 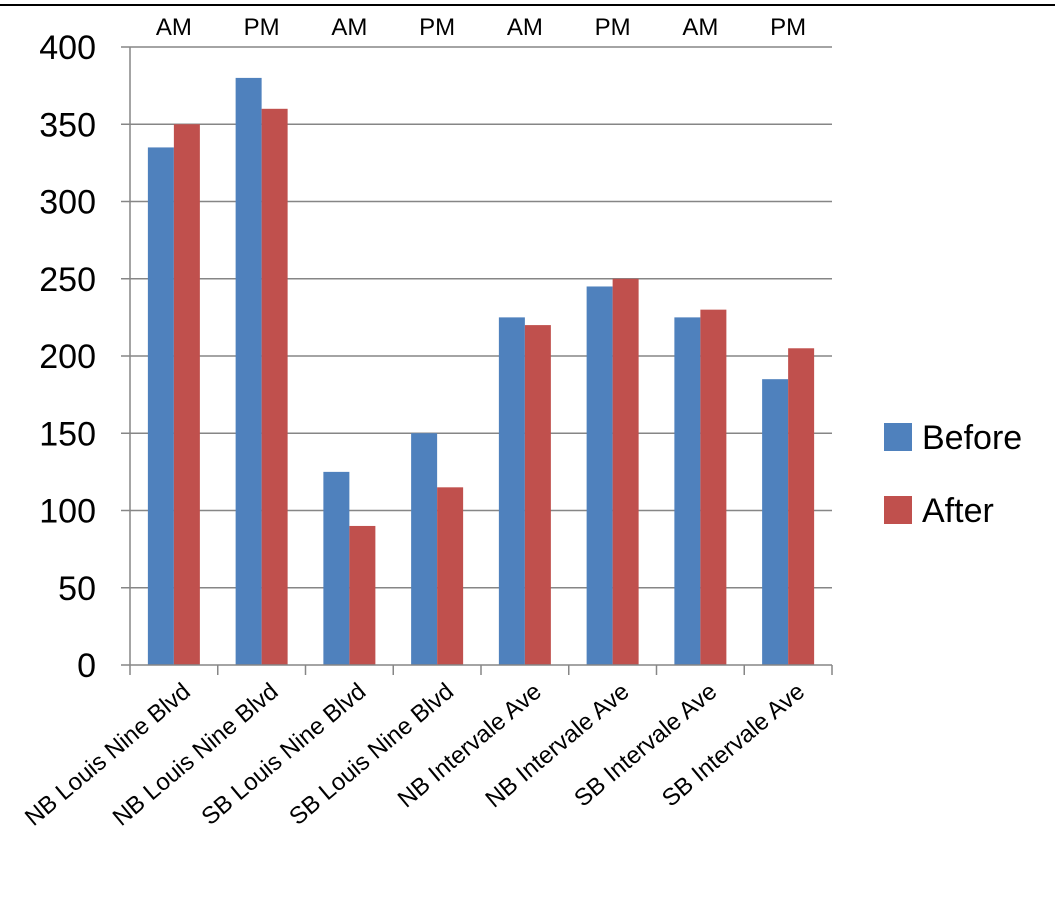 I want to click on y-tick-label: 400, so click(x=67, y=48).